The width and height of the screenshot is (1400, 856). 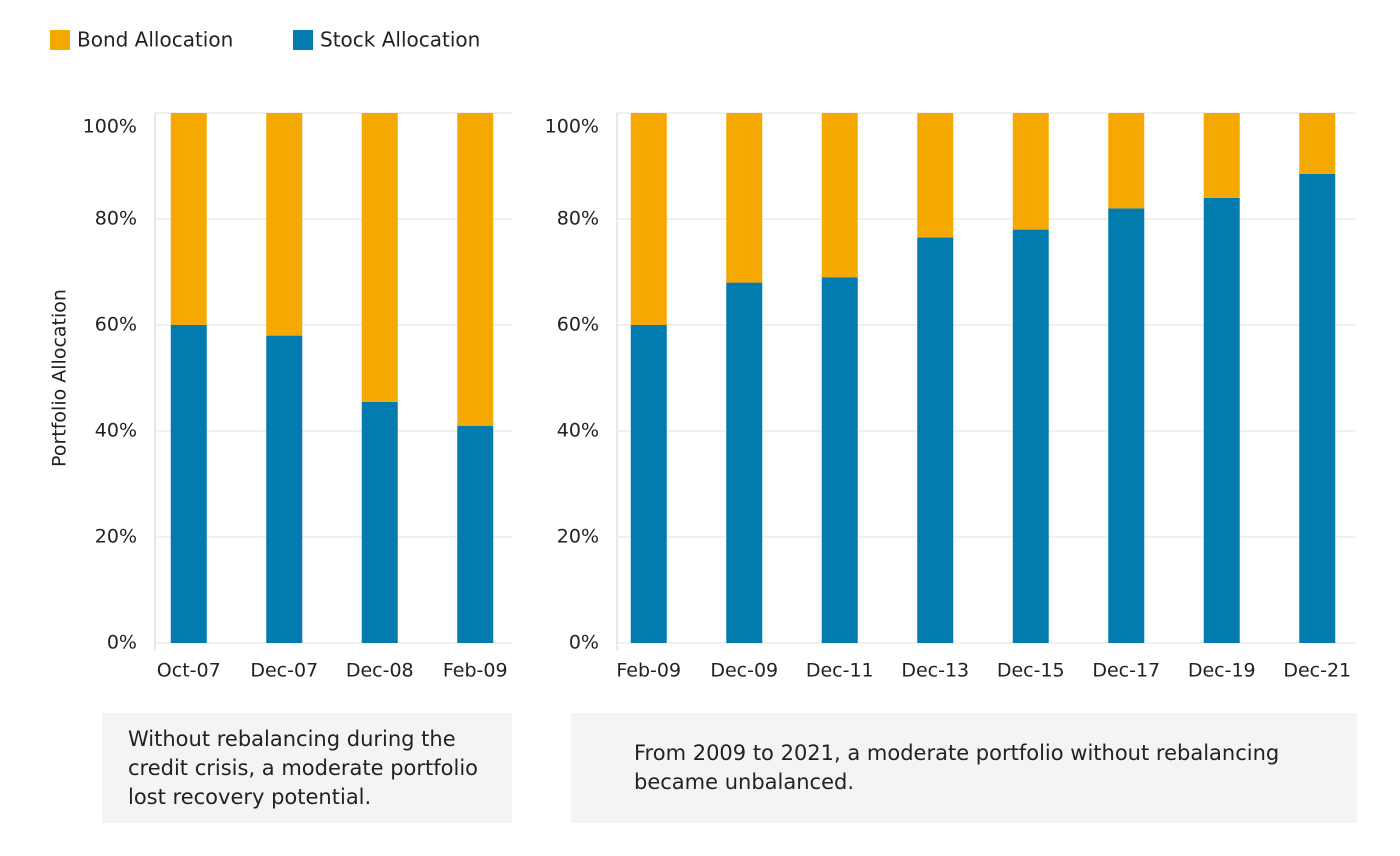 What do you see at coordinates (60, 378) in the screenshot?
I see `y-axis-label: Portfolio Allocation` at bounding box center [60, 378].